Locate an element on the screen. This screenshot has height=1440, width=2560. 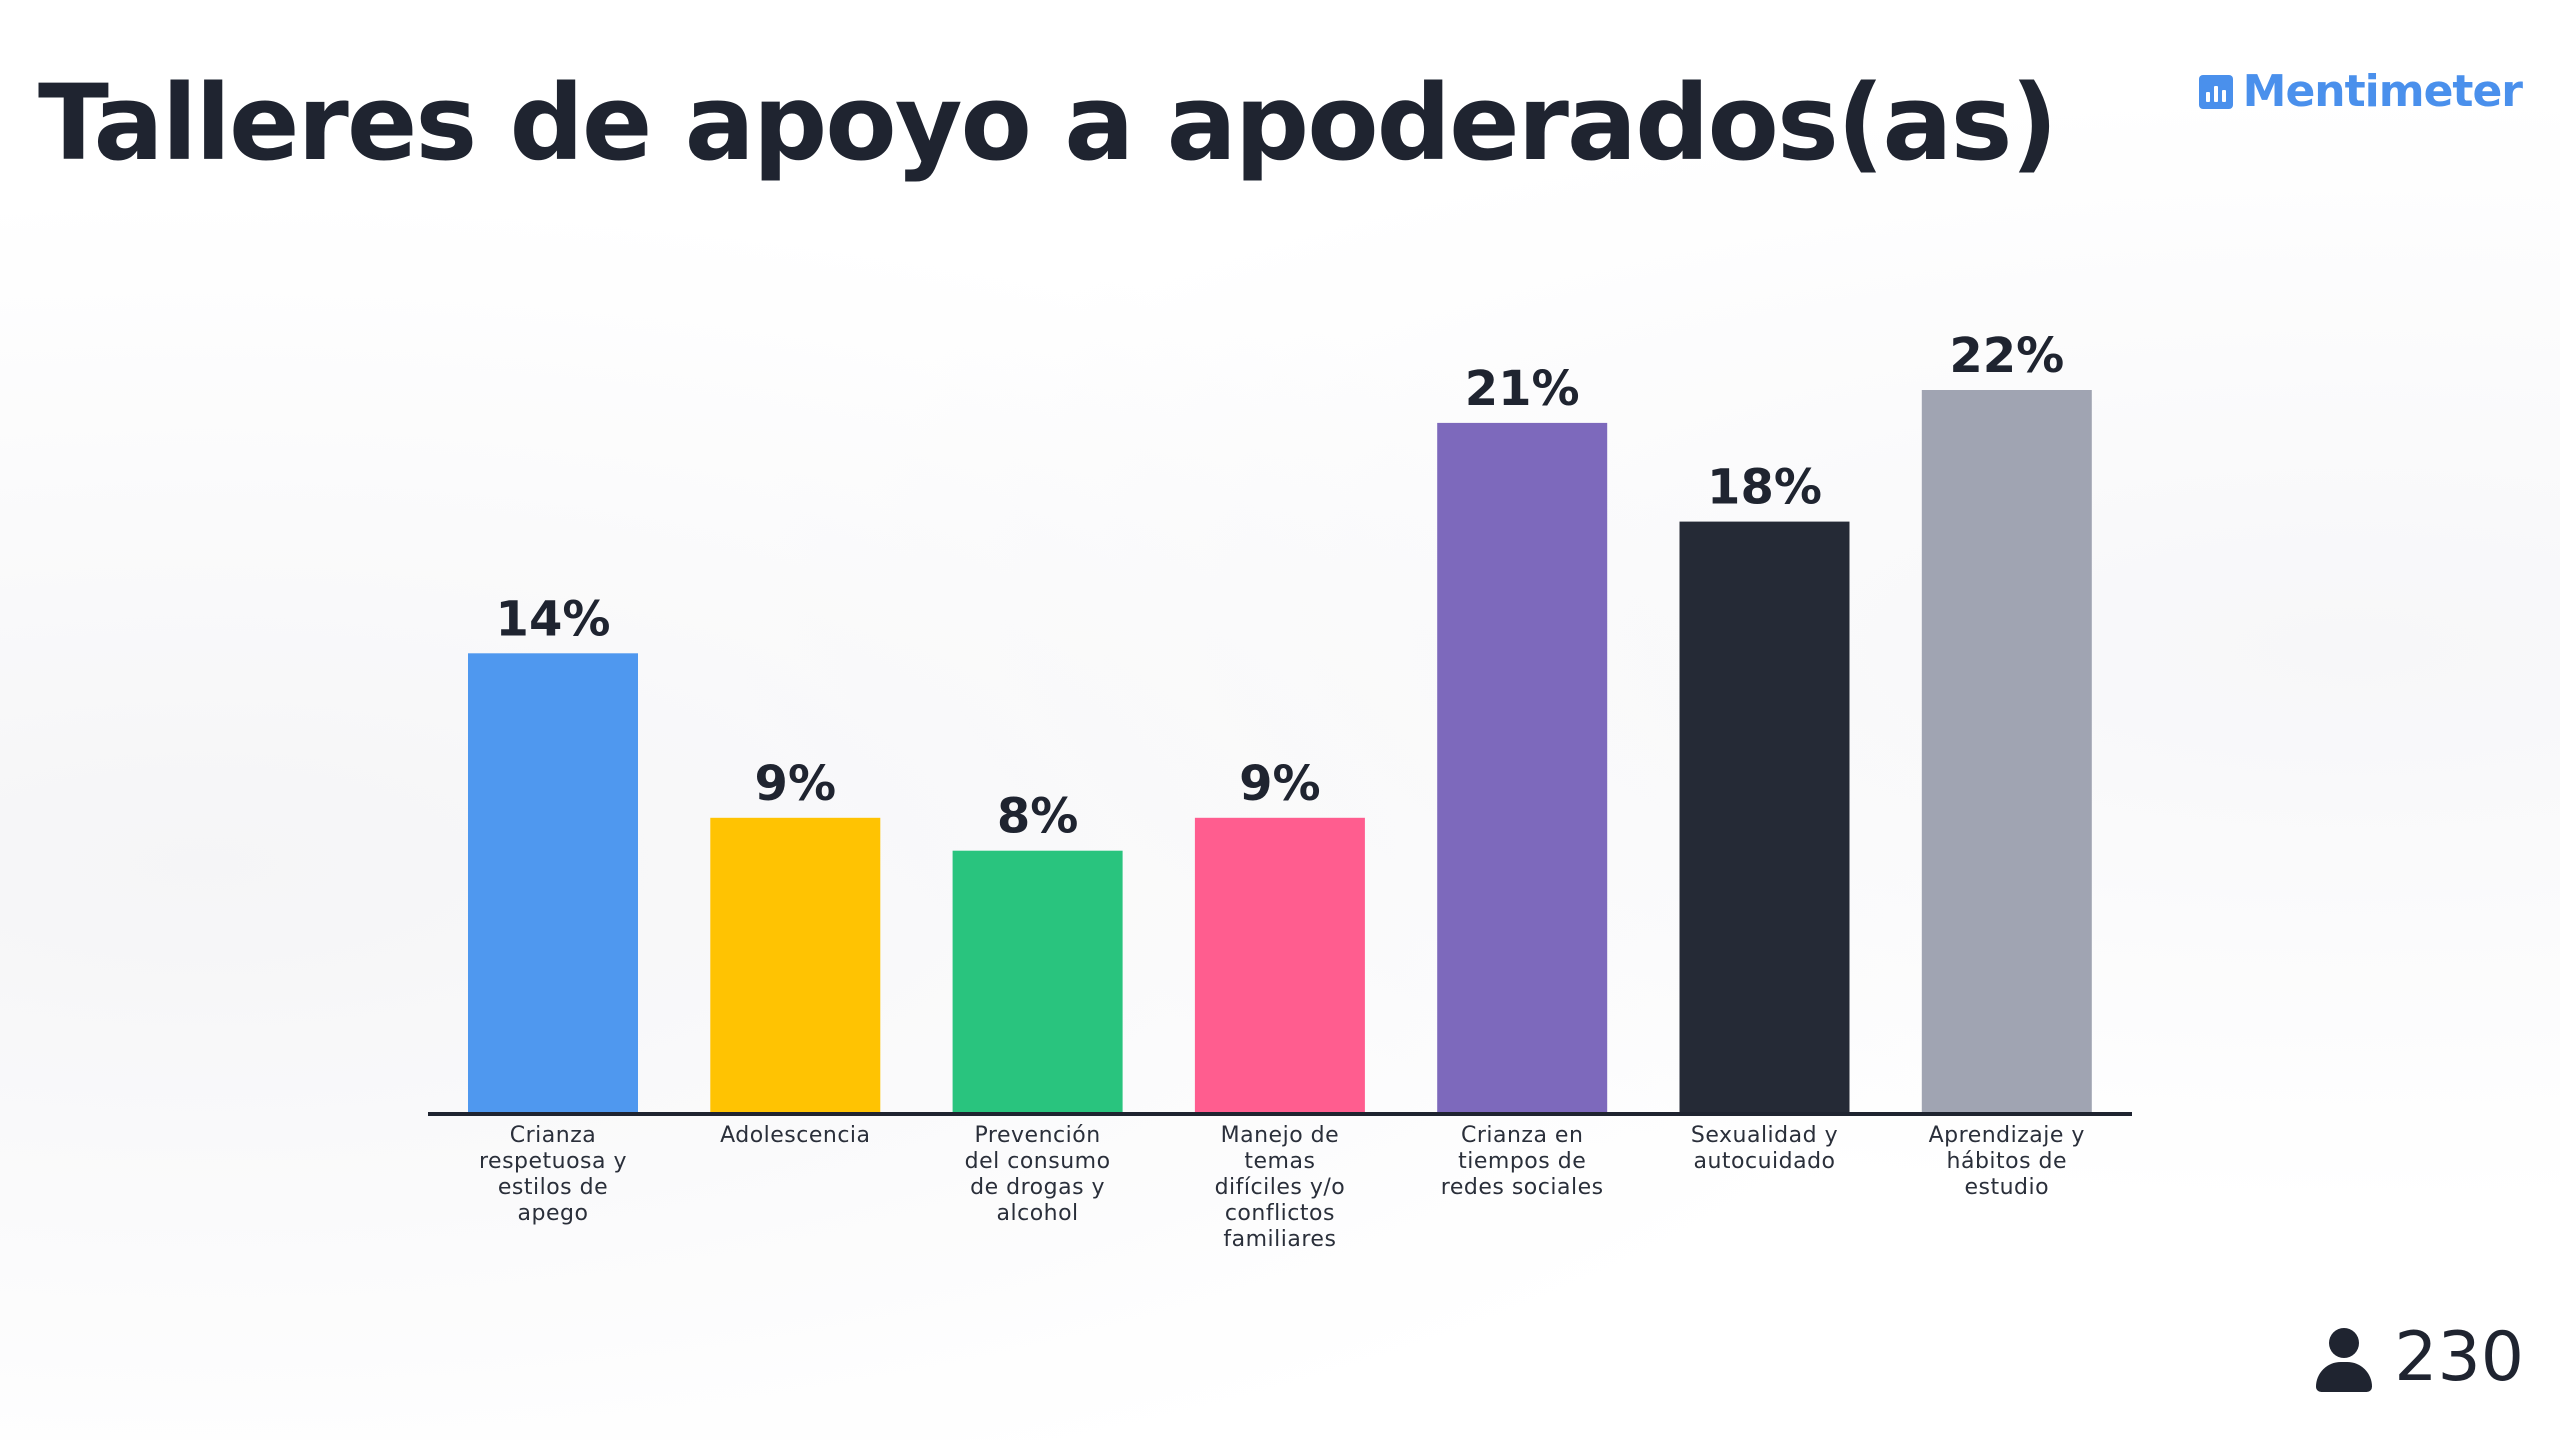
bar-value-label-0: 14% is located at coordinates (553, 619).